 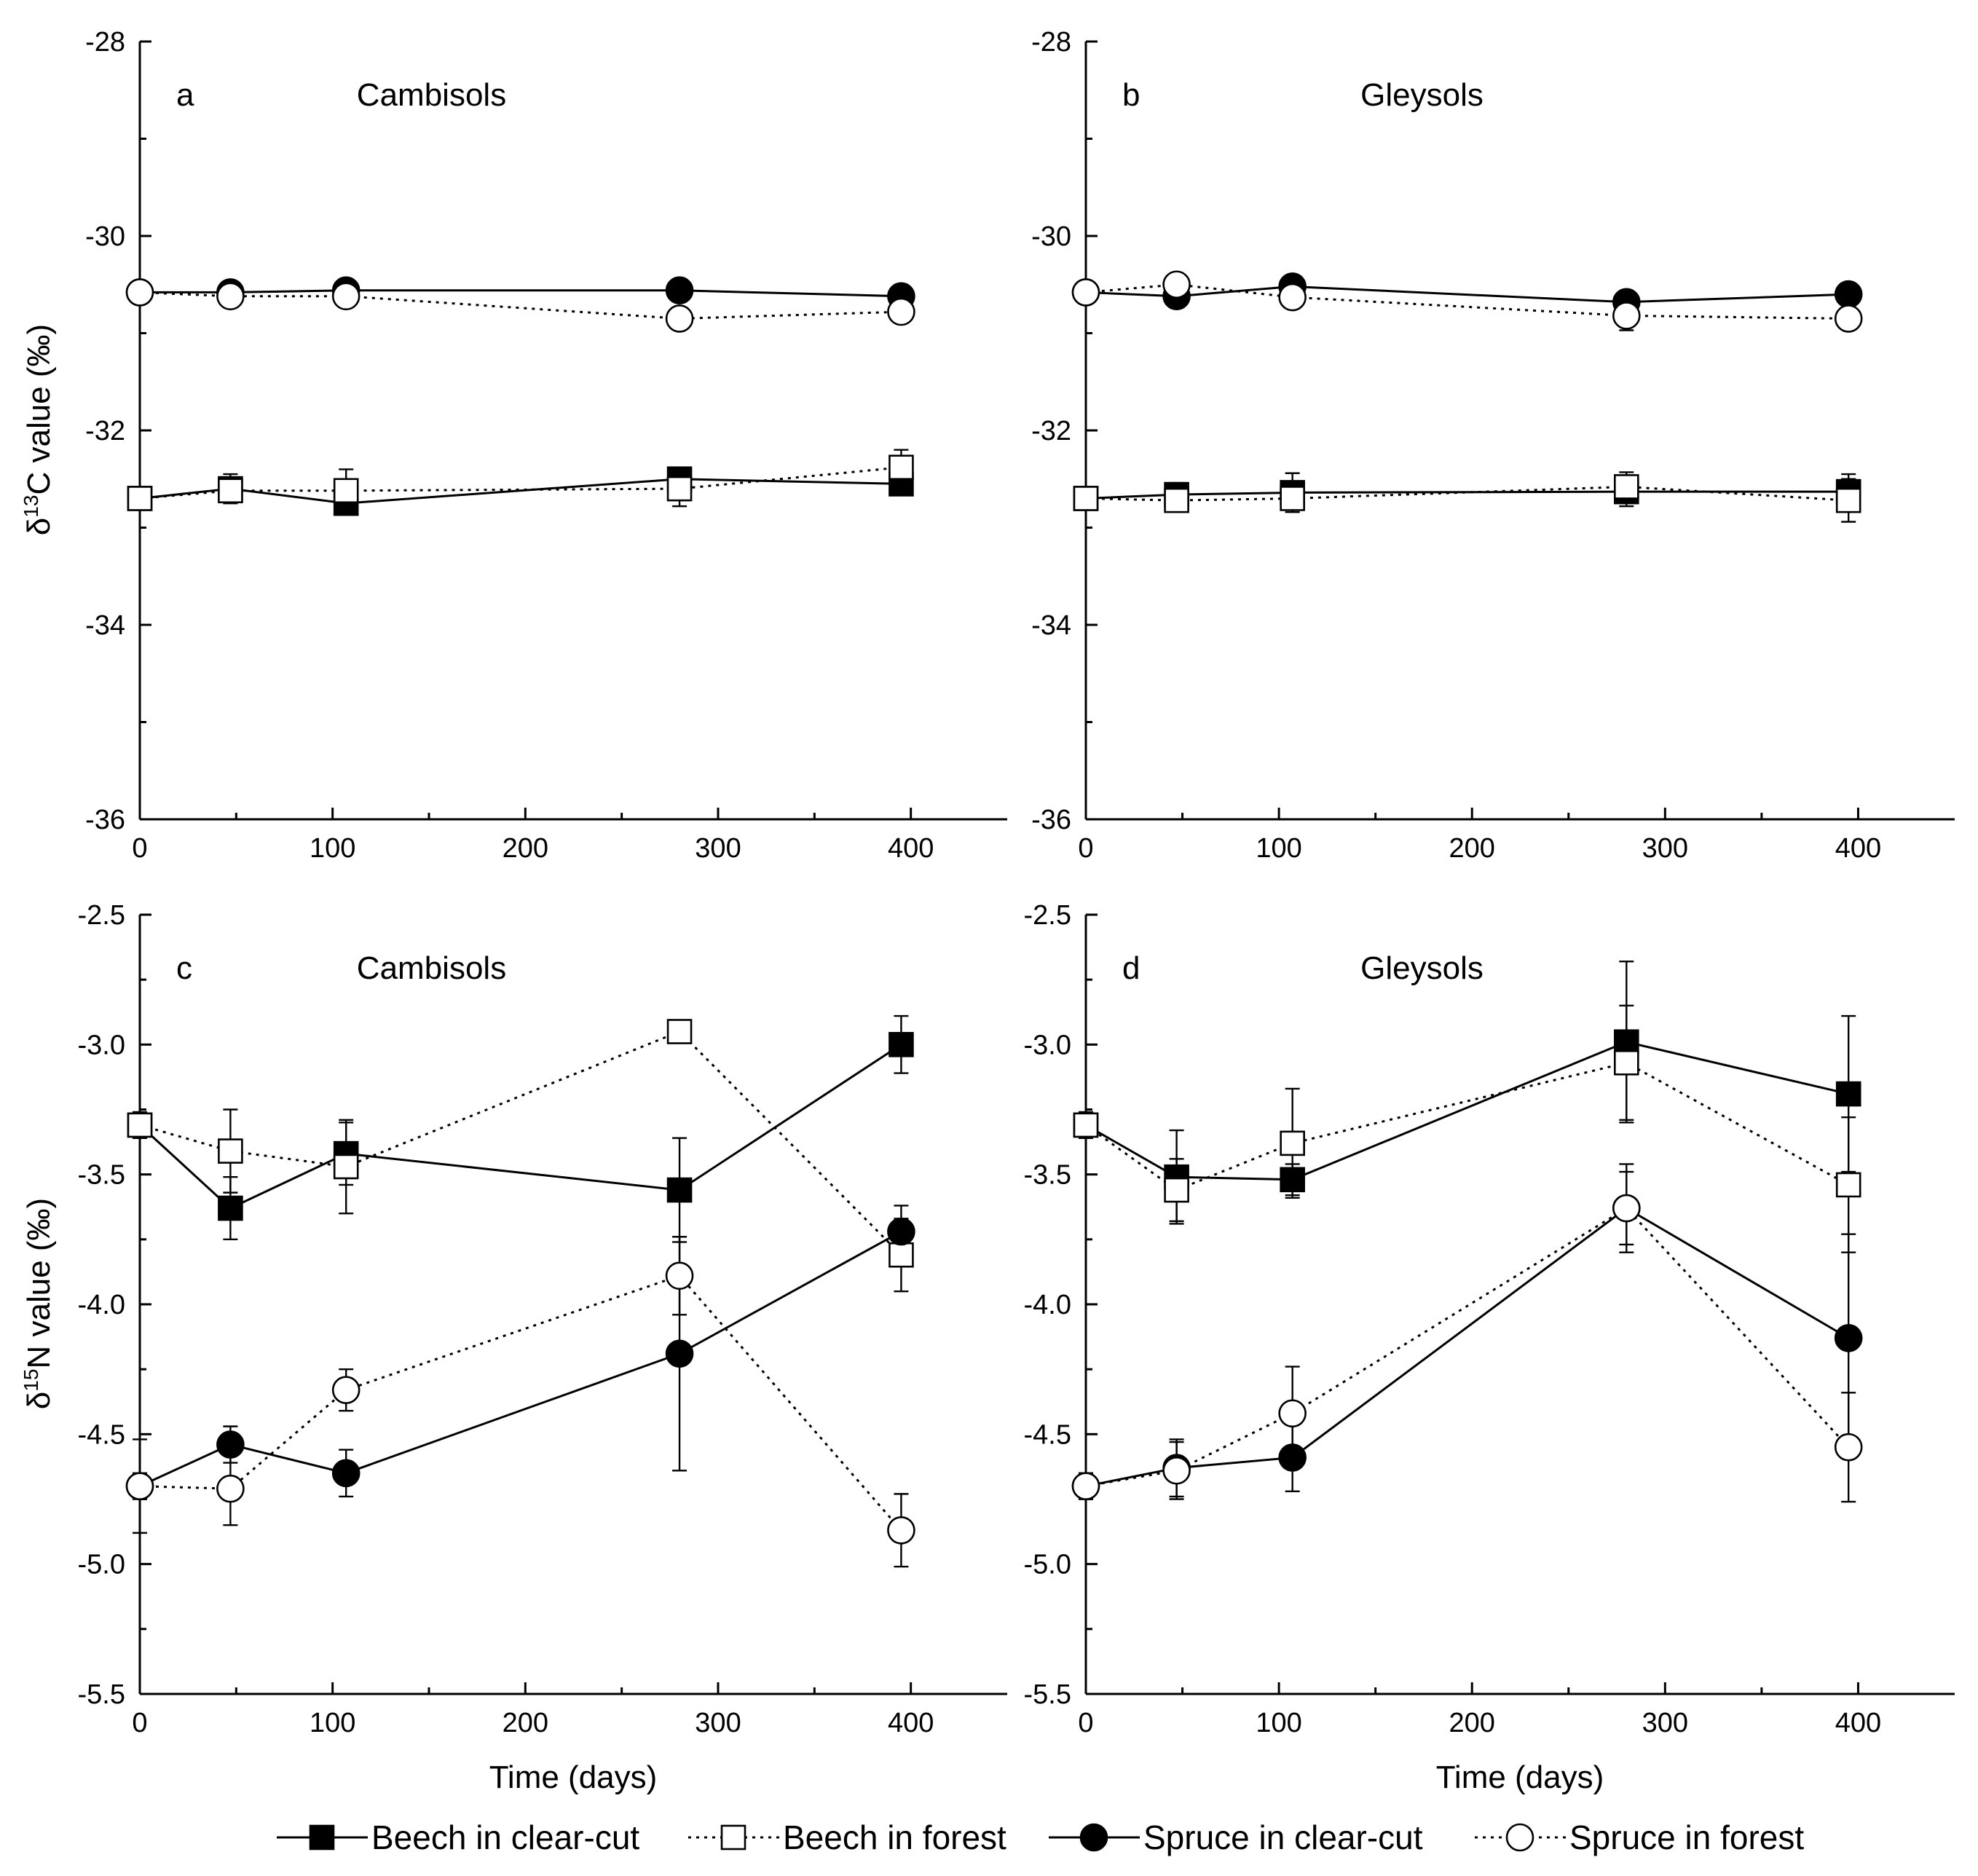 I want to click on y-tick-label: -2.5, so click(x=101, y=915).